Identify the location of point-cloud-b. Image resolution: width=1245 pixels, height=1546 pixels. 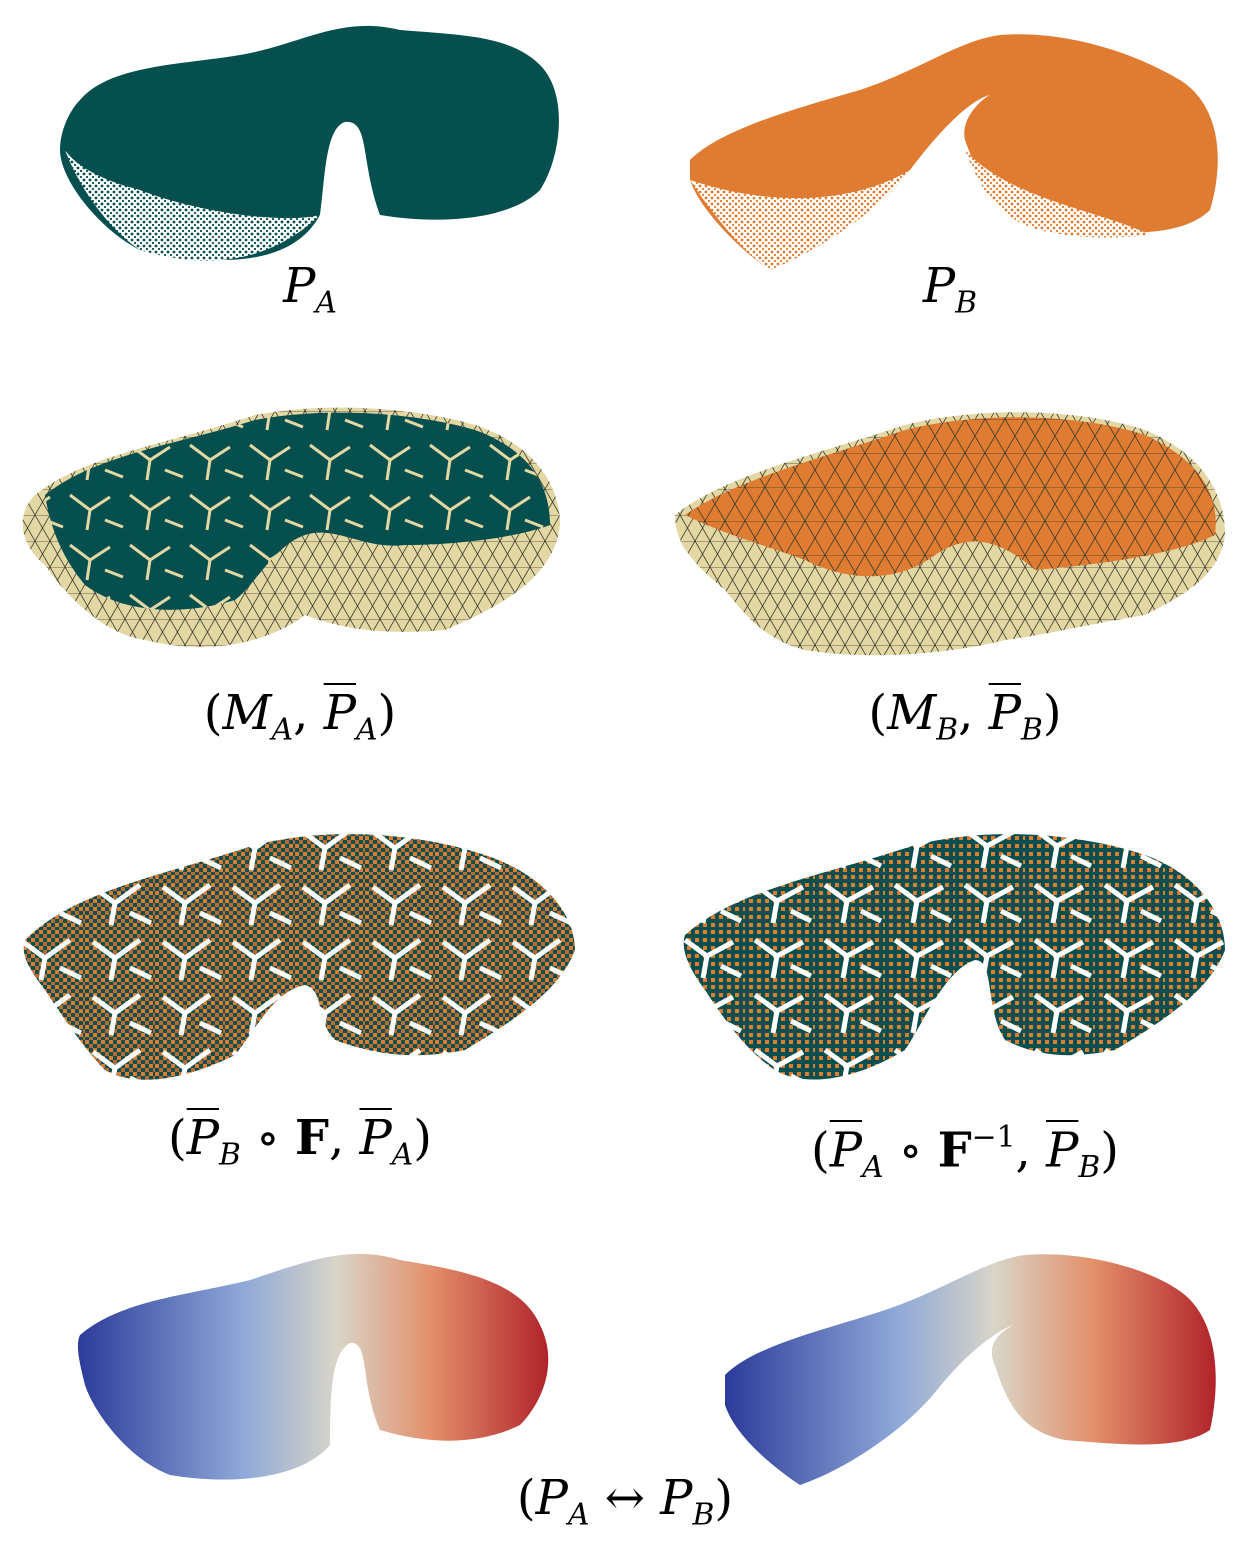
(952, 145).